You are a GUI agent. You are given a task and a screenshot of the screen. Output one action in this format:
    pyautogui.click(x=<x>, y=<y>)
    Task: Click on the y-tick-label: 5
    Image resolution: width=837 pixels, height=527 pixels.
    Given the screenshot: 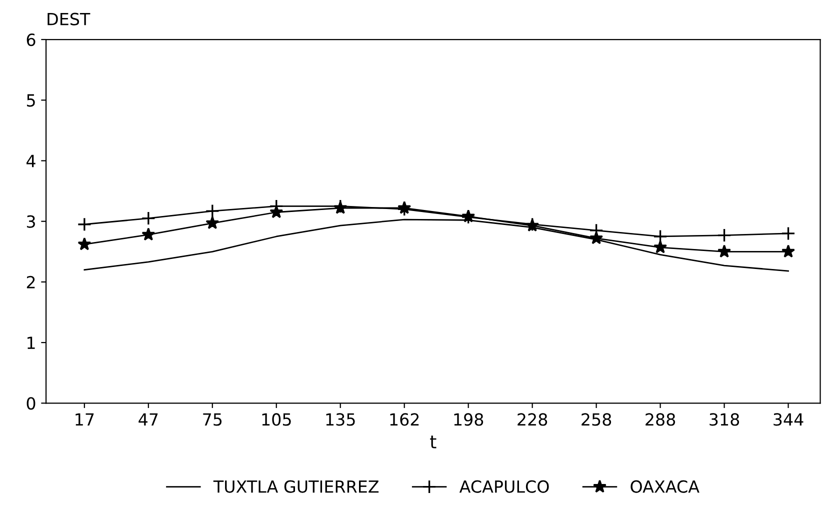 What is the action you would take?
    pyautogui.click(x=30, y=100)
    